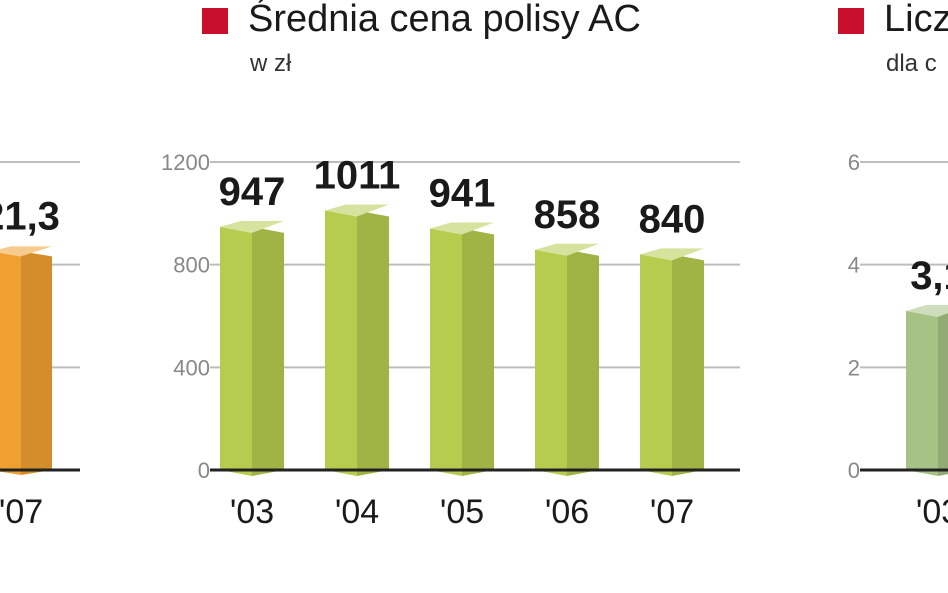  I want to click on value-label: 3,1, so click(929, 276).